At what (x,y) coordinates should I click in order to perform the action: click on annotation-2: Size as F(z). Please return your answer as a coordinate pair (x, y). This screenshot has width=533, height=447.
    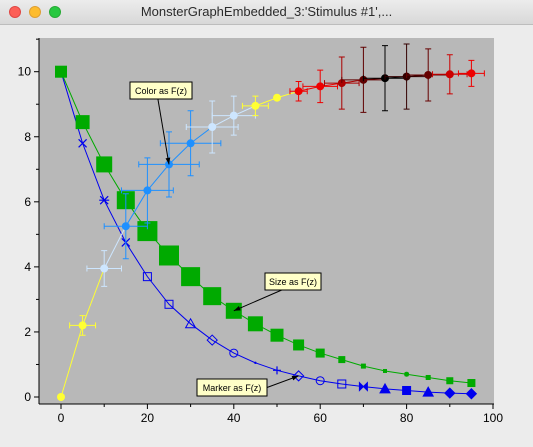
    Looking at the image, I should click on (277, 292).